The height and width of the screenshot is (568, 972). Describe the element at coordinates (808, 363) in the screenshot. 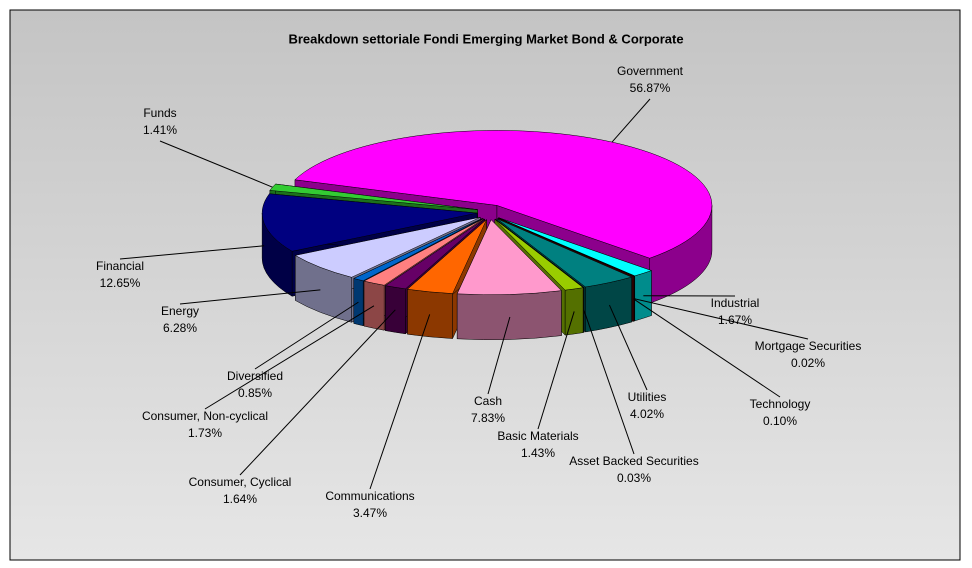

I see `data-label-value: 0.02%` at that location.